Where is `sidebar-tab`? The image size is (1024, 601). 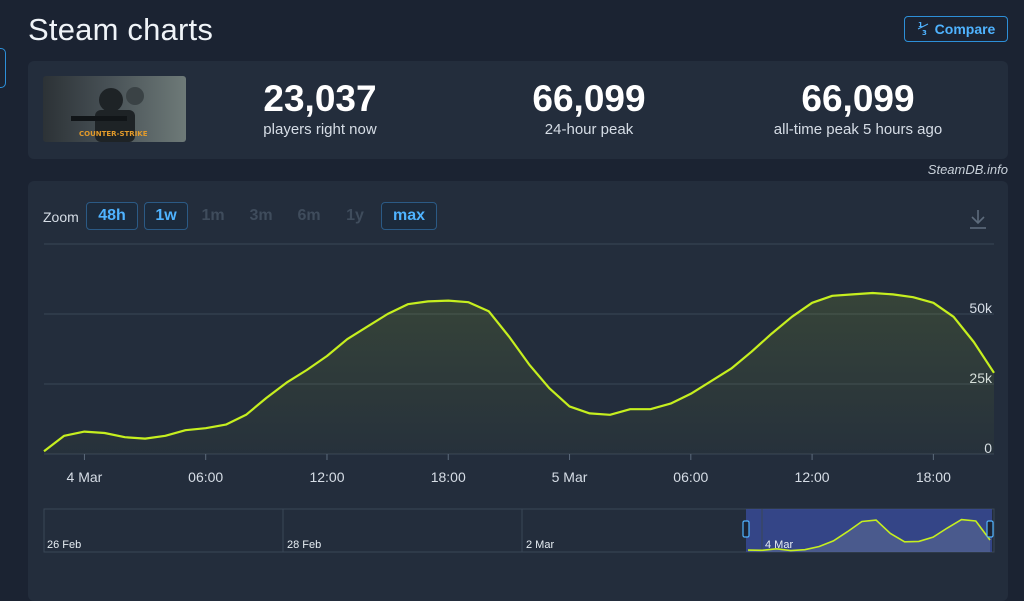
sidebar-tab is located at coordinates (3, 68).